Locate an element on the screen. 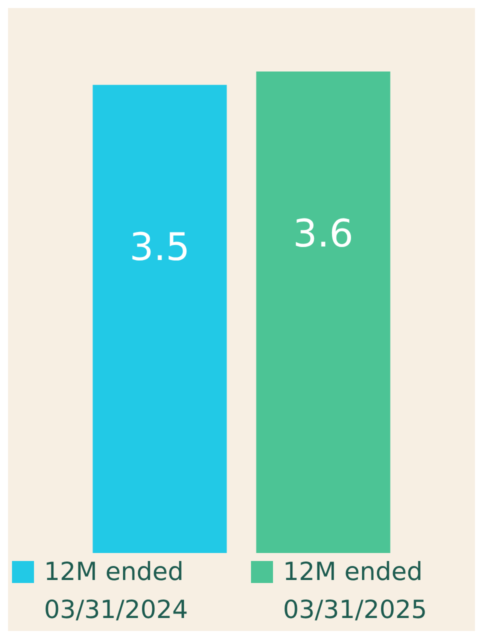 The height and width of the screenshot is (639, 483). legend-label: 12M ended 03/31/2025 is located at coordinates (355, 591).